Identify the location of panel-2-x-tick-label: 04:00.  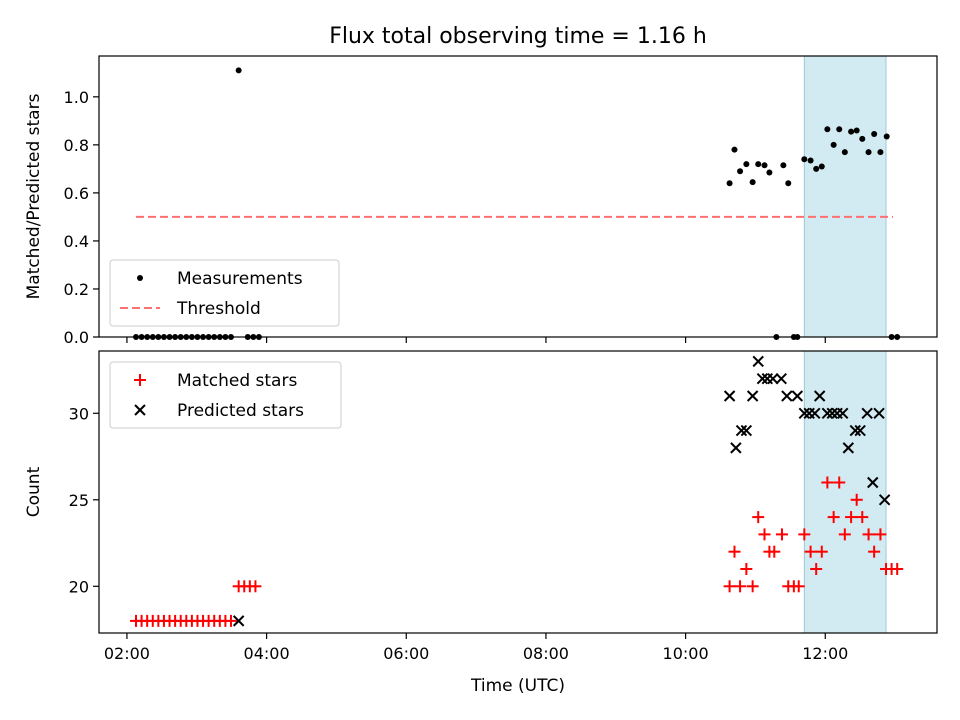
(267, 653).